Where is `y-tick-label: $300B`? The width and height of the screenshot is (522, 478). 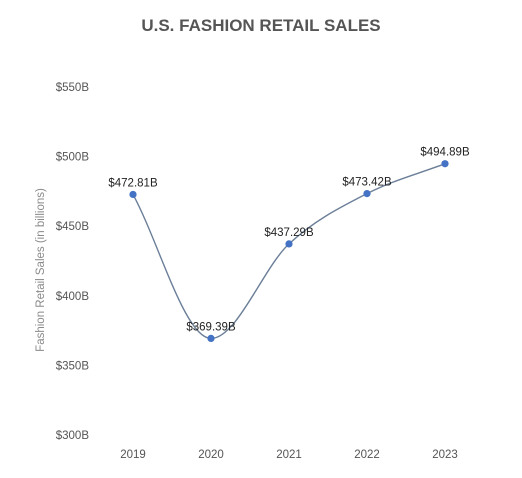
y-tick-label: $300B is located at coordinates (73, 436).